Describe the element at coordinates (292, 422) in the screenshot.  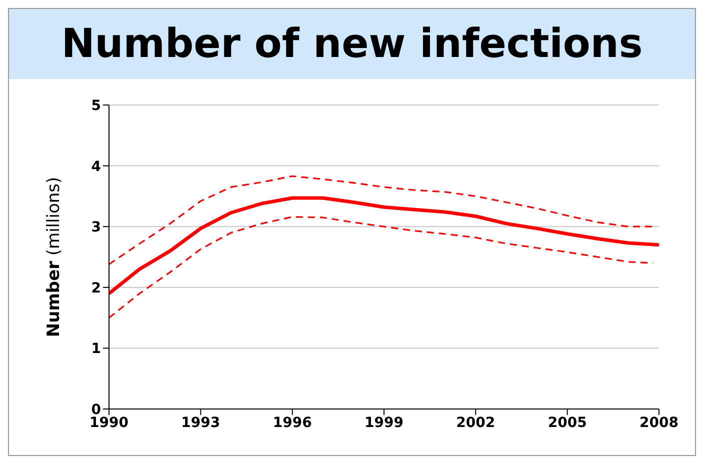
I see `x-tick-label: 1996` at that location.